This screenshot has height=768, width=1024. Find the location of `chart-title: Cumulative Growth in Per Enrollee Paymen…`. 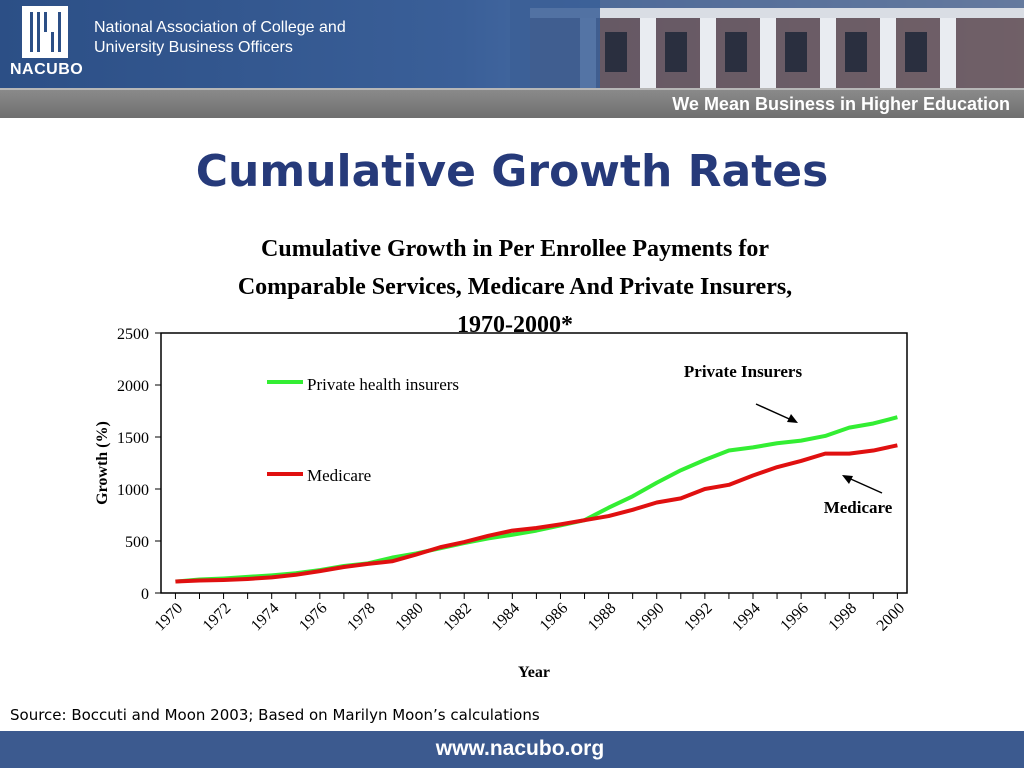

chart-title: Cumulative Growth in Per Enrollee Paymen… is located at coordinates (515, 287).